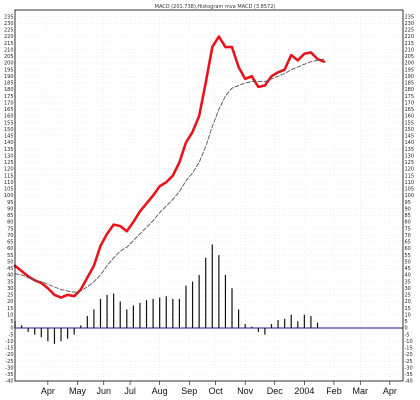 The width and height of the screenshot is (420, 400). I want to click on y-tick-label-left: 145, so click(9, 137).